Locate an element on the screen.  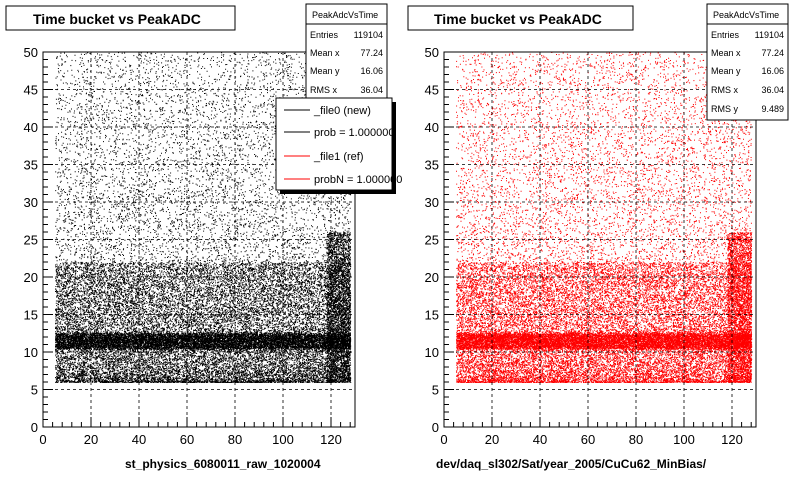
left-stat-value: 77.24 is located at coordinates (371, 53).